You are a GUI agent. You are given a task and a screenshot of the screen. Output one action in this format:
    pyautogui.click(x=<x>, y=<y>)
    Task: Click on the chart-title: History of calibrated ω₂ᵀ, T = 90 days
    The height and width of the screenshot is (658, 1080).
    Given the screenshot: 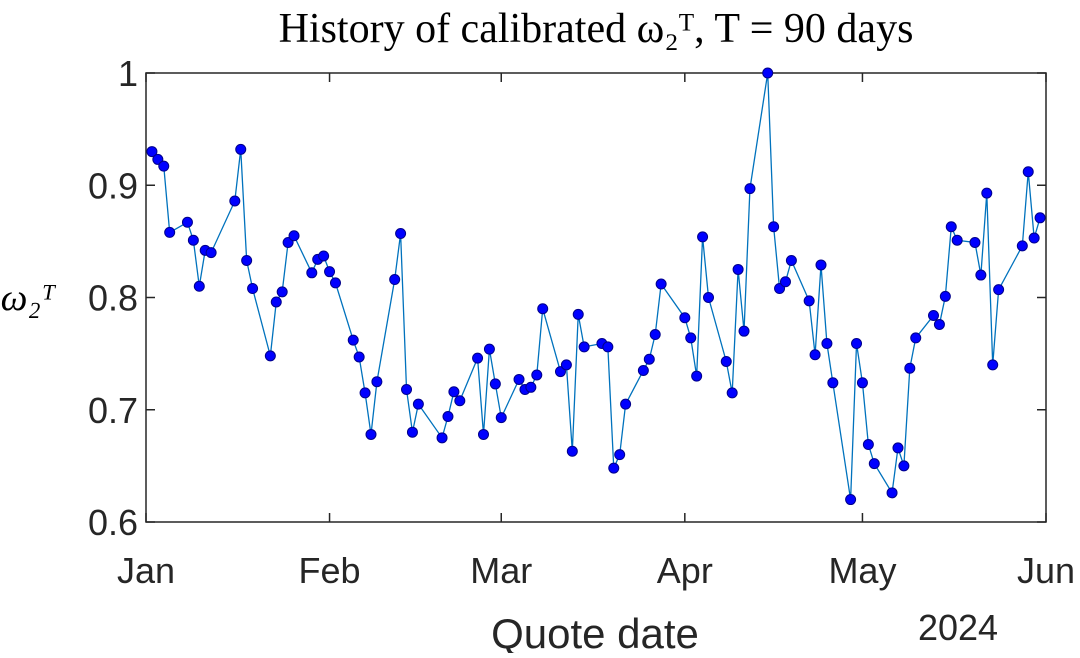 What is the action you would take?
    pyautogui.click(x=596, y=29)
    